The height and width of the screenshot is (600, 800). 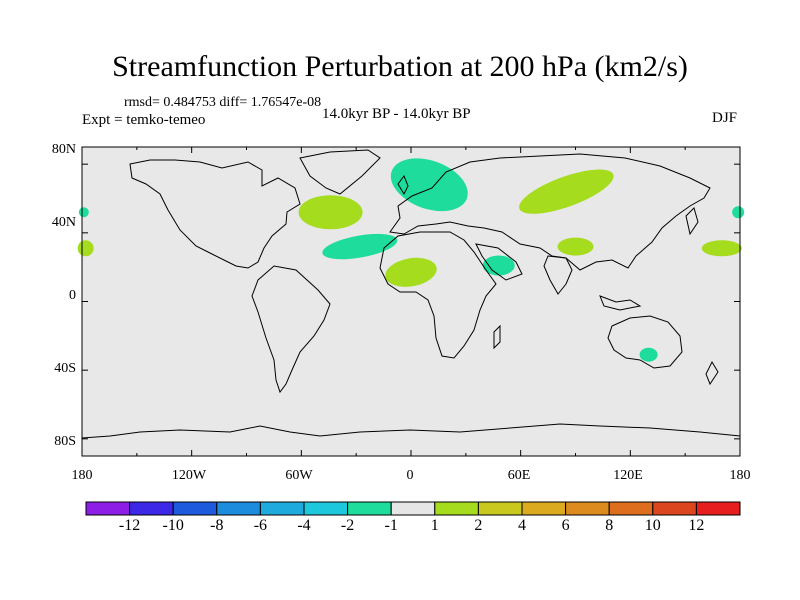 I want to click on coastline-south-america, so click(x=291, y=329).